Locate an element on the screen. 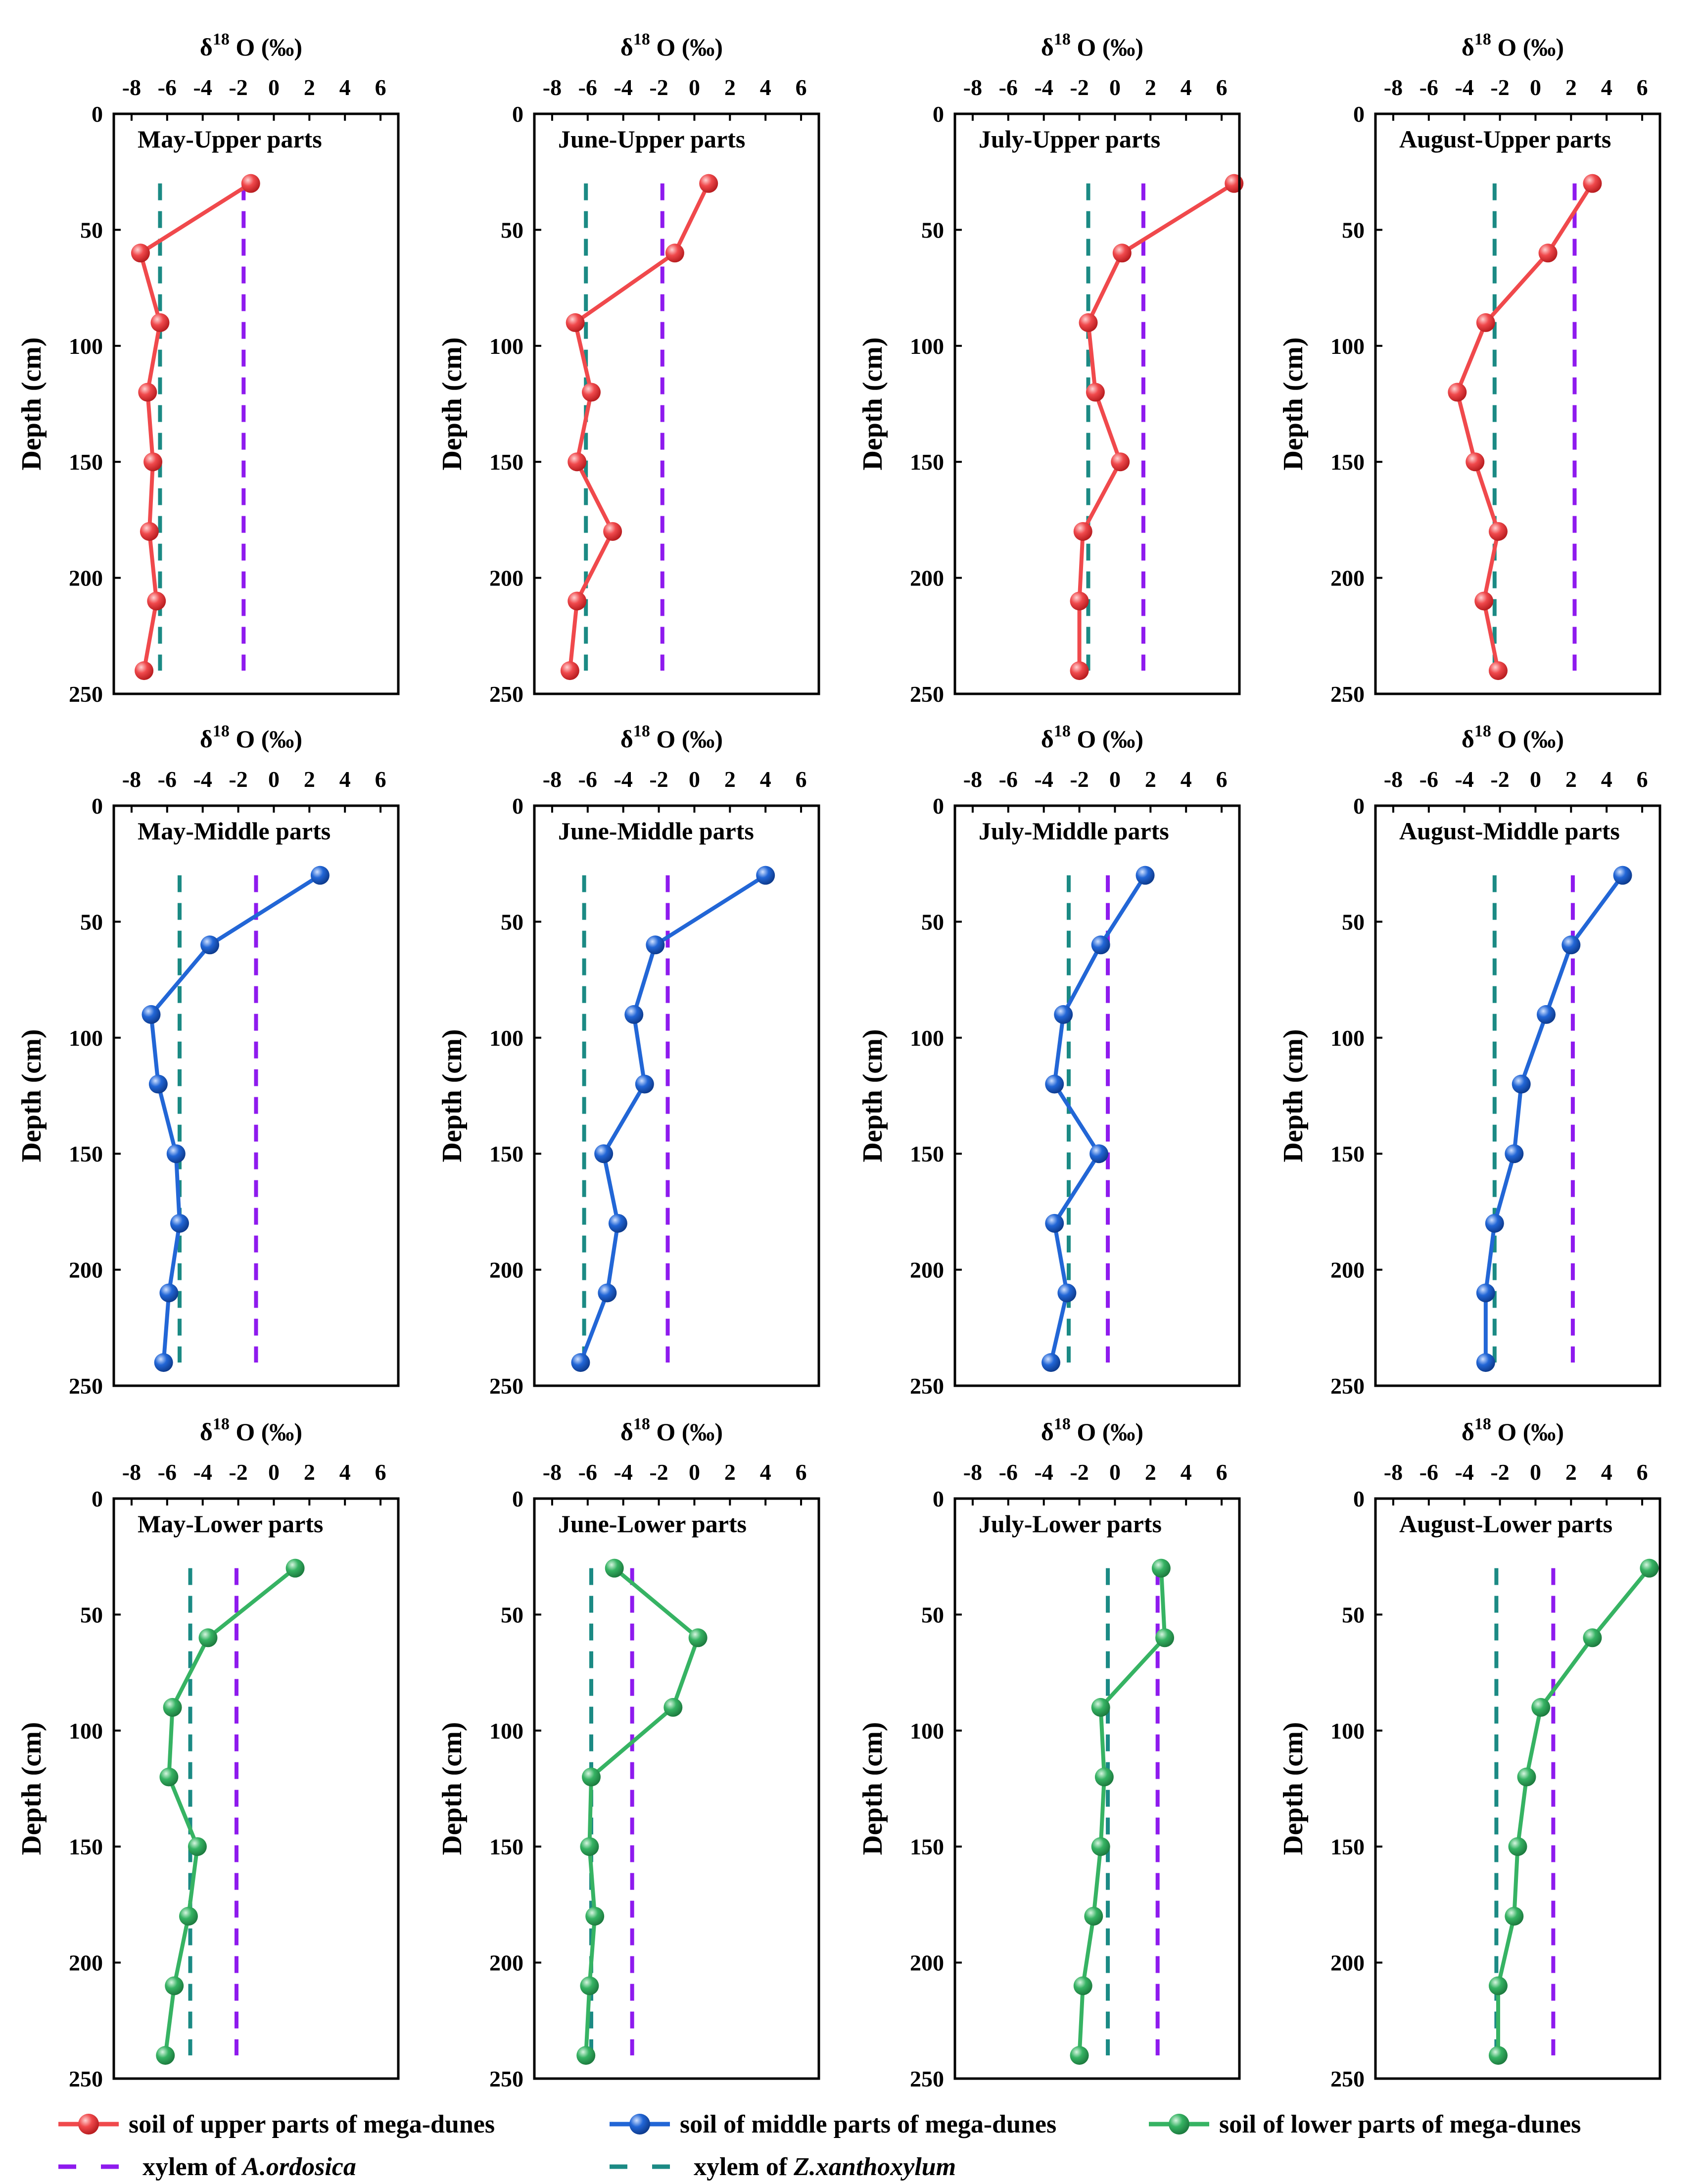 The image size is (1703, 2184). y-tick-label: 50 is located at coordinates (91, 921).